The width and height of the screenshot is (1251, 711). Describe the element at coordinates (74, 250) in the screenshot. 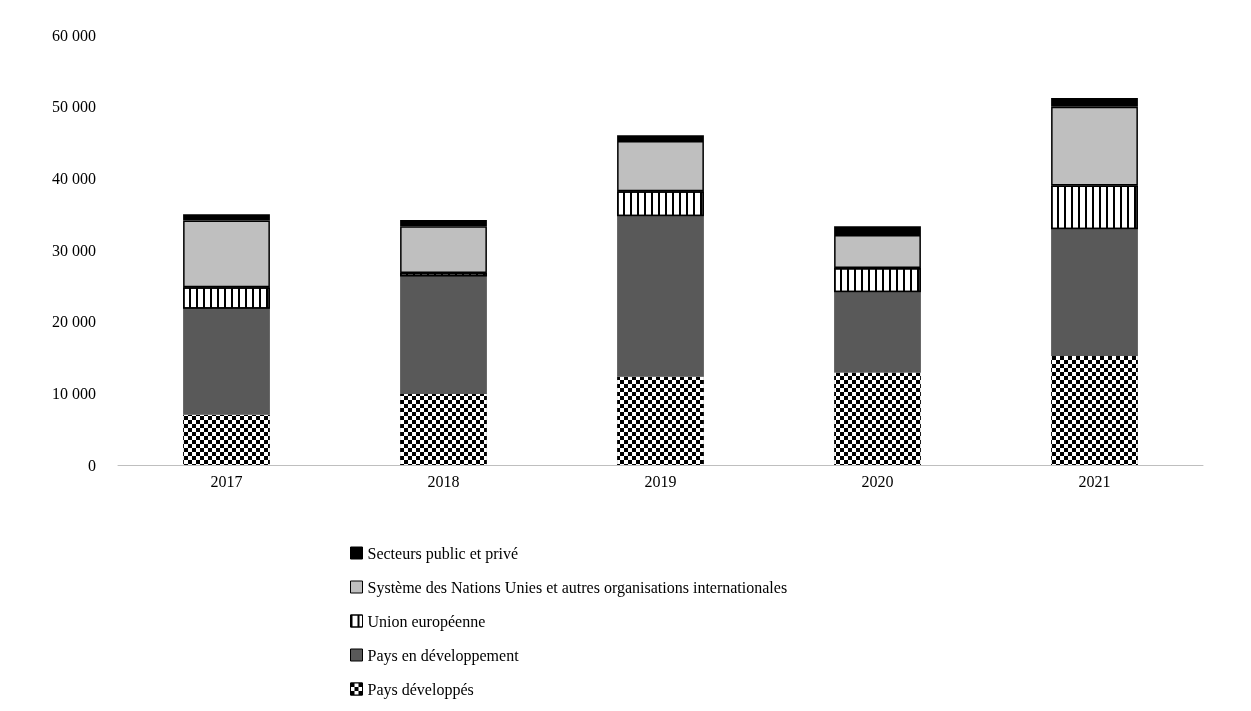

I see `y-tick-label: 30 000` at that location.